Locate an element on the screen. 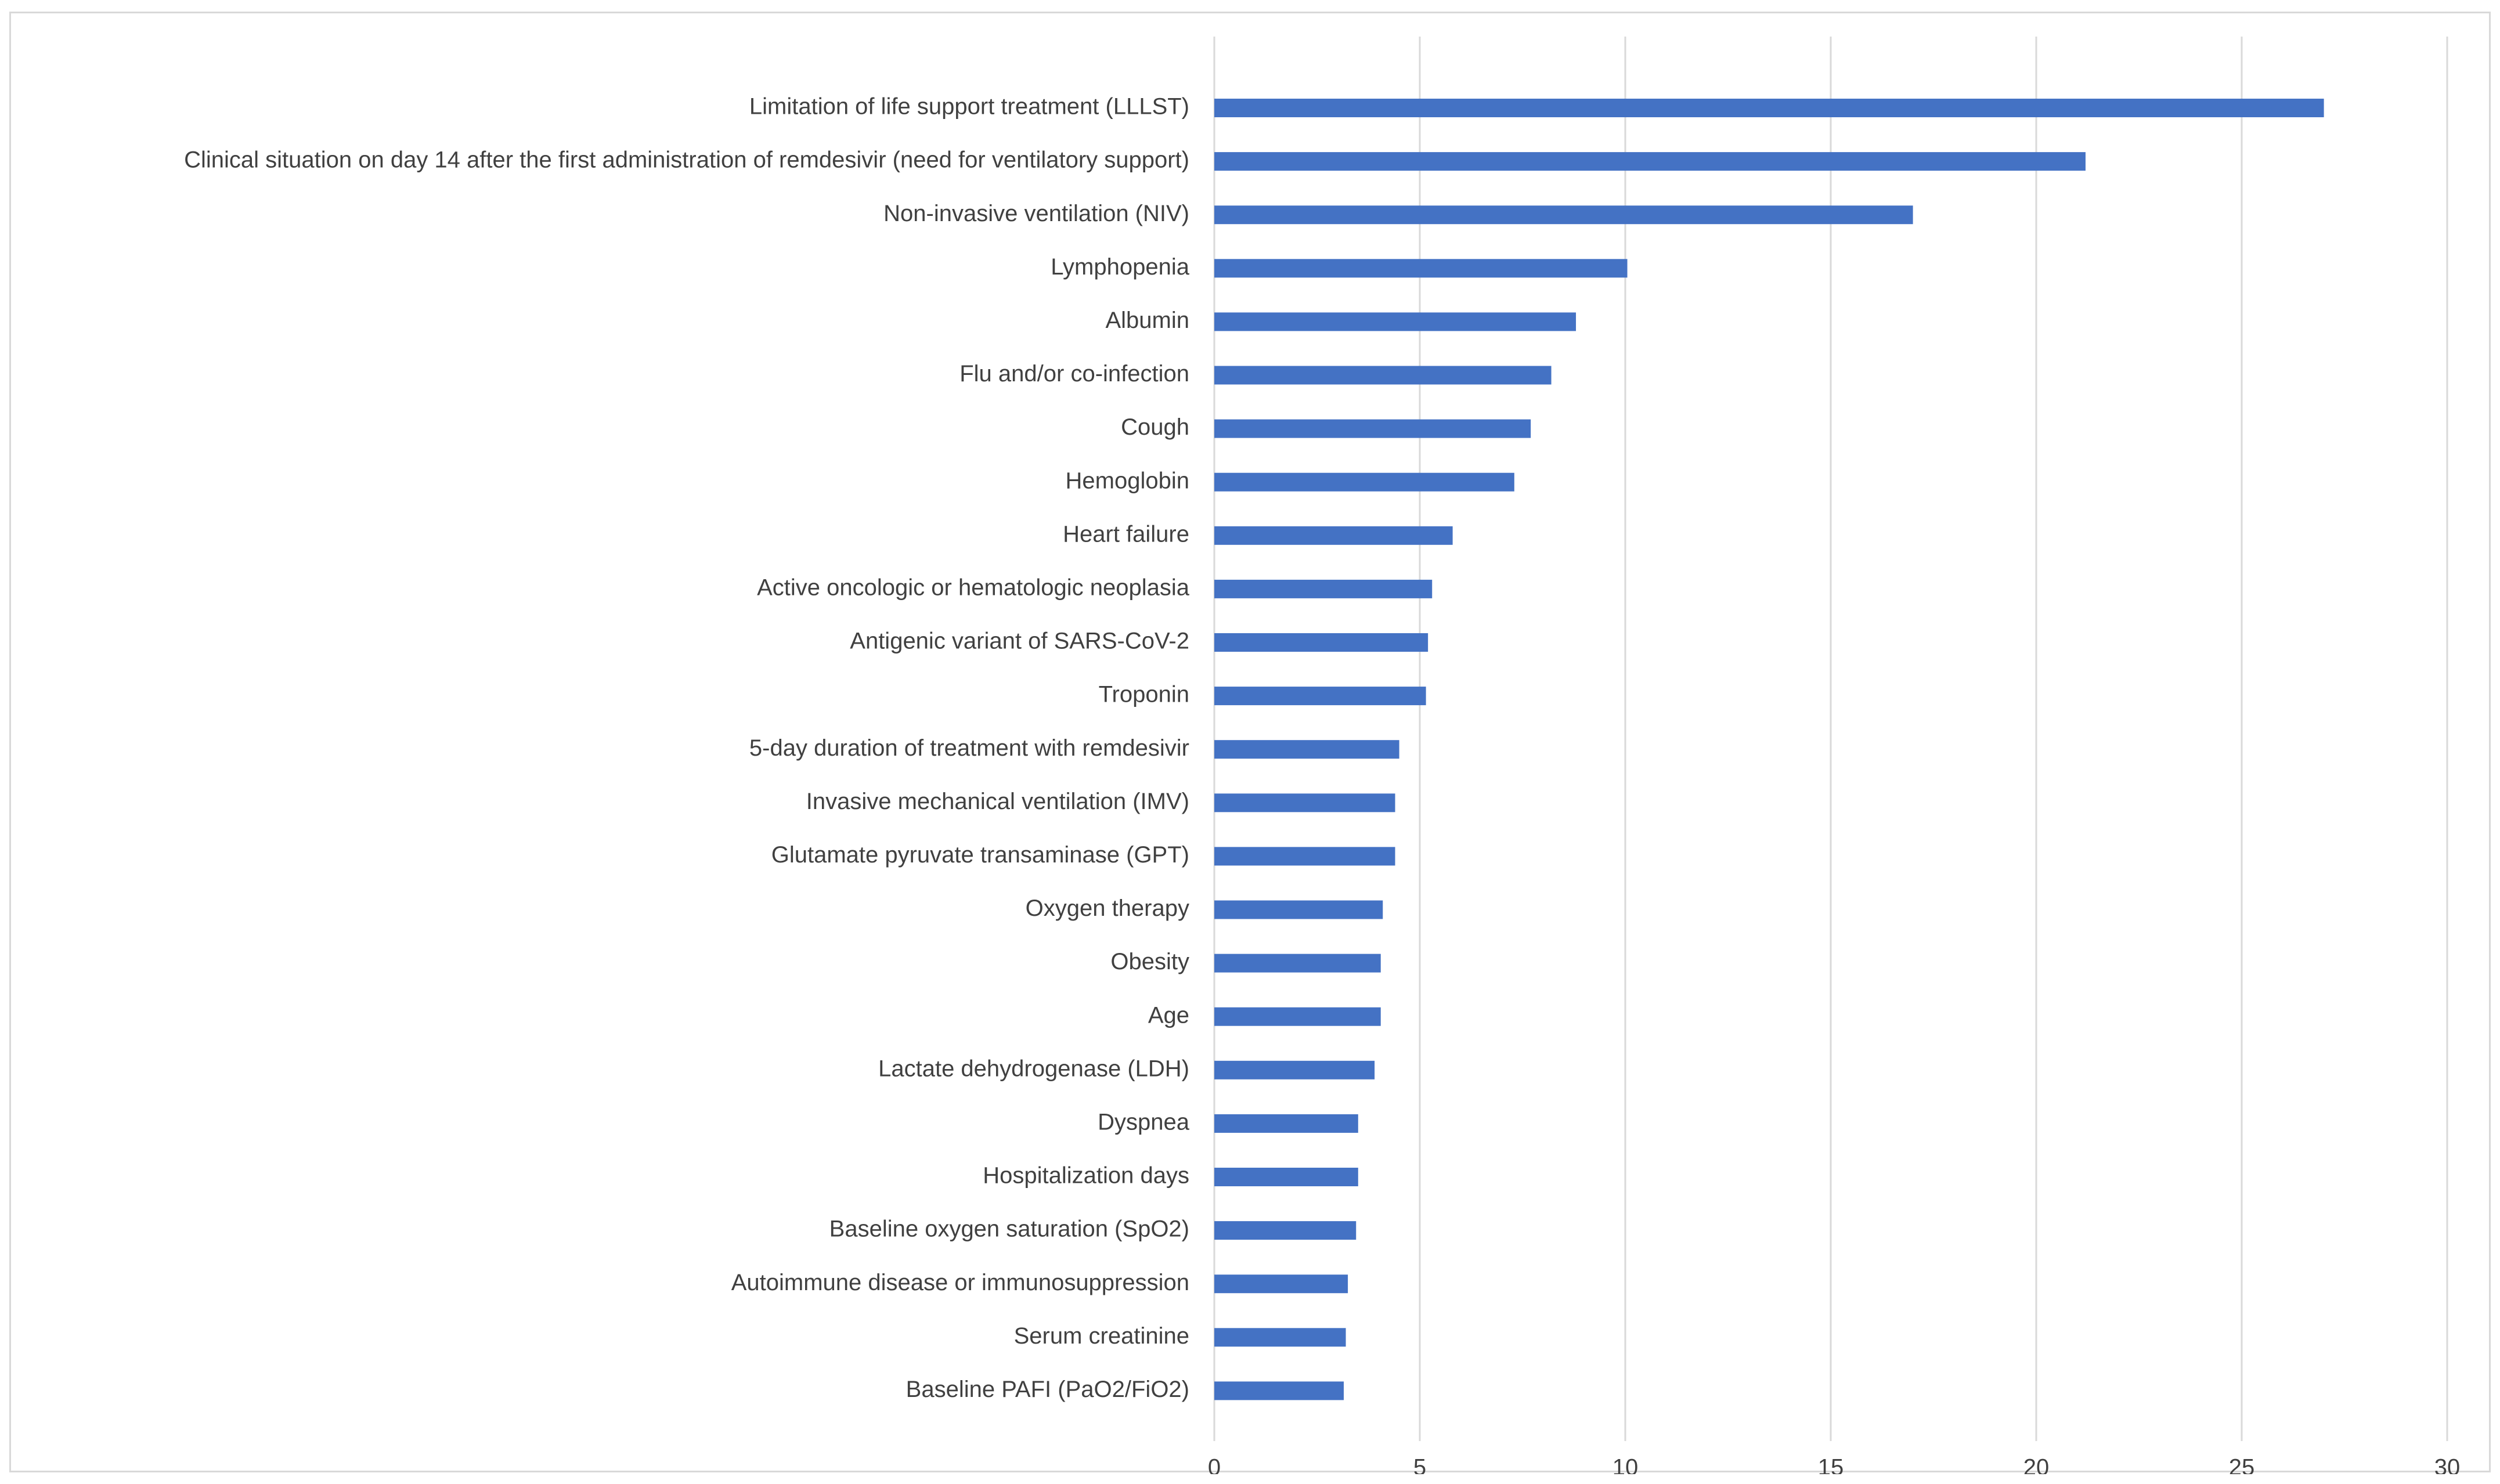 The height and width of the screenshot is (1484, 2500). x-tick-label-5: 5 is located at coordinates (1419, 1464).